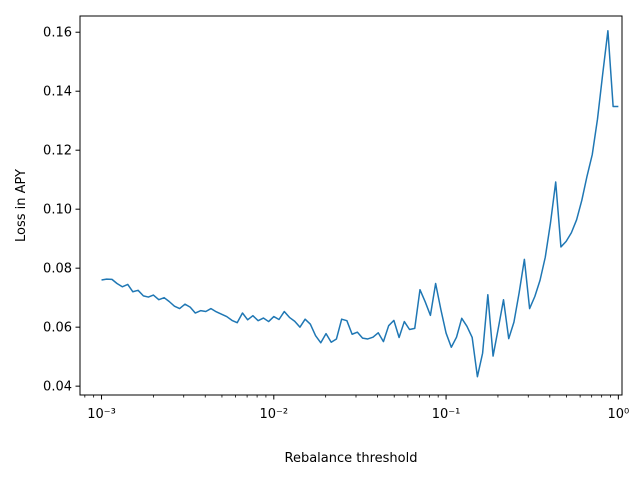 This screenshot has width=640, height=480. Describe the element at coordinates (356, 408) in the screenshot. I see `x-axis-ticks: 10⁻³ 10⁻² 10⁻¹ 10⁰` at that location.